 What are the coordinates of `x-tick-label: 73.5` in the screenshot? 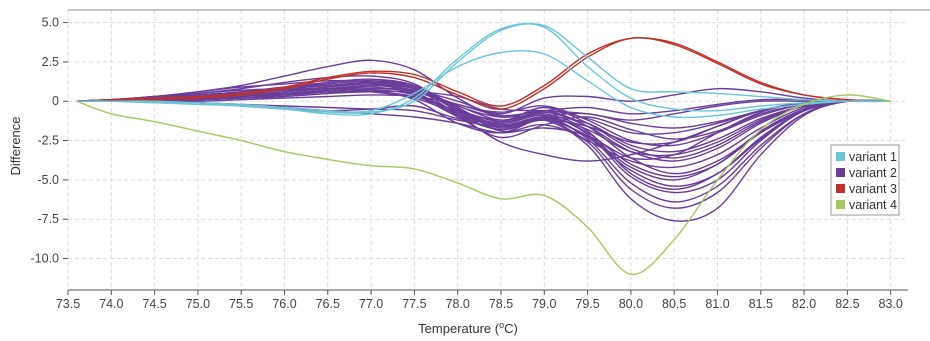 It's located at (68, 304).